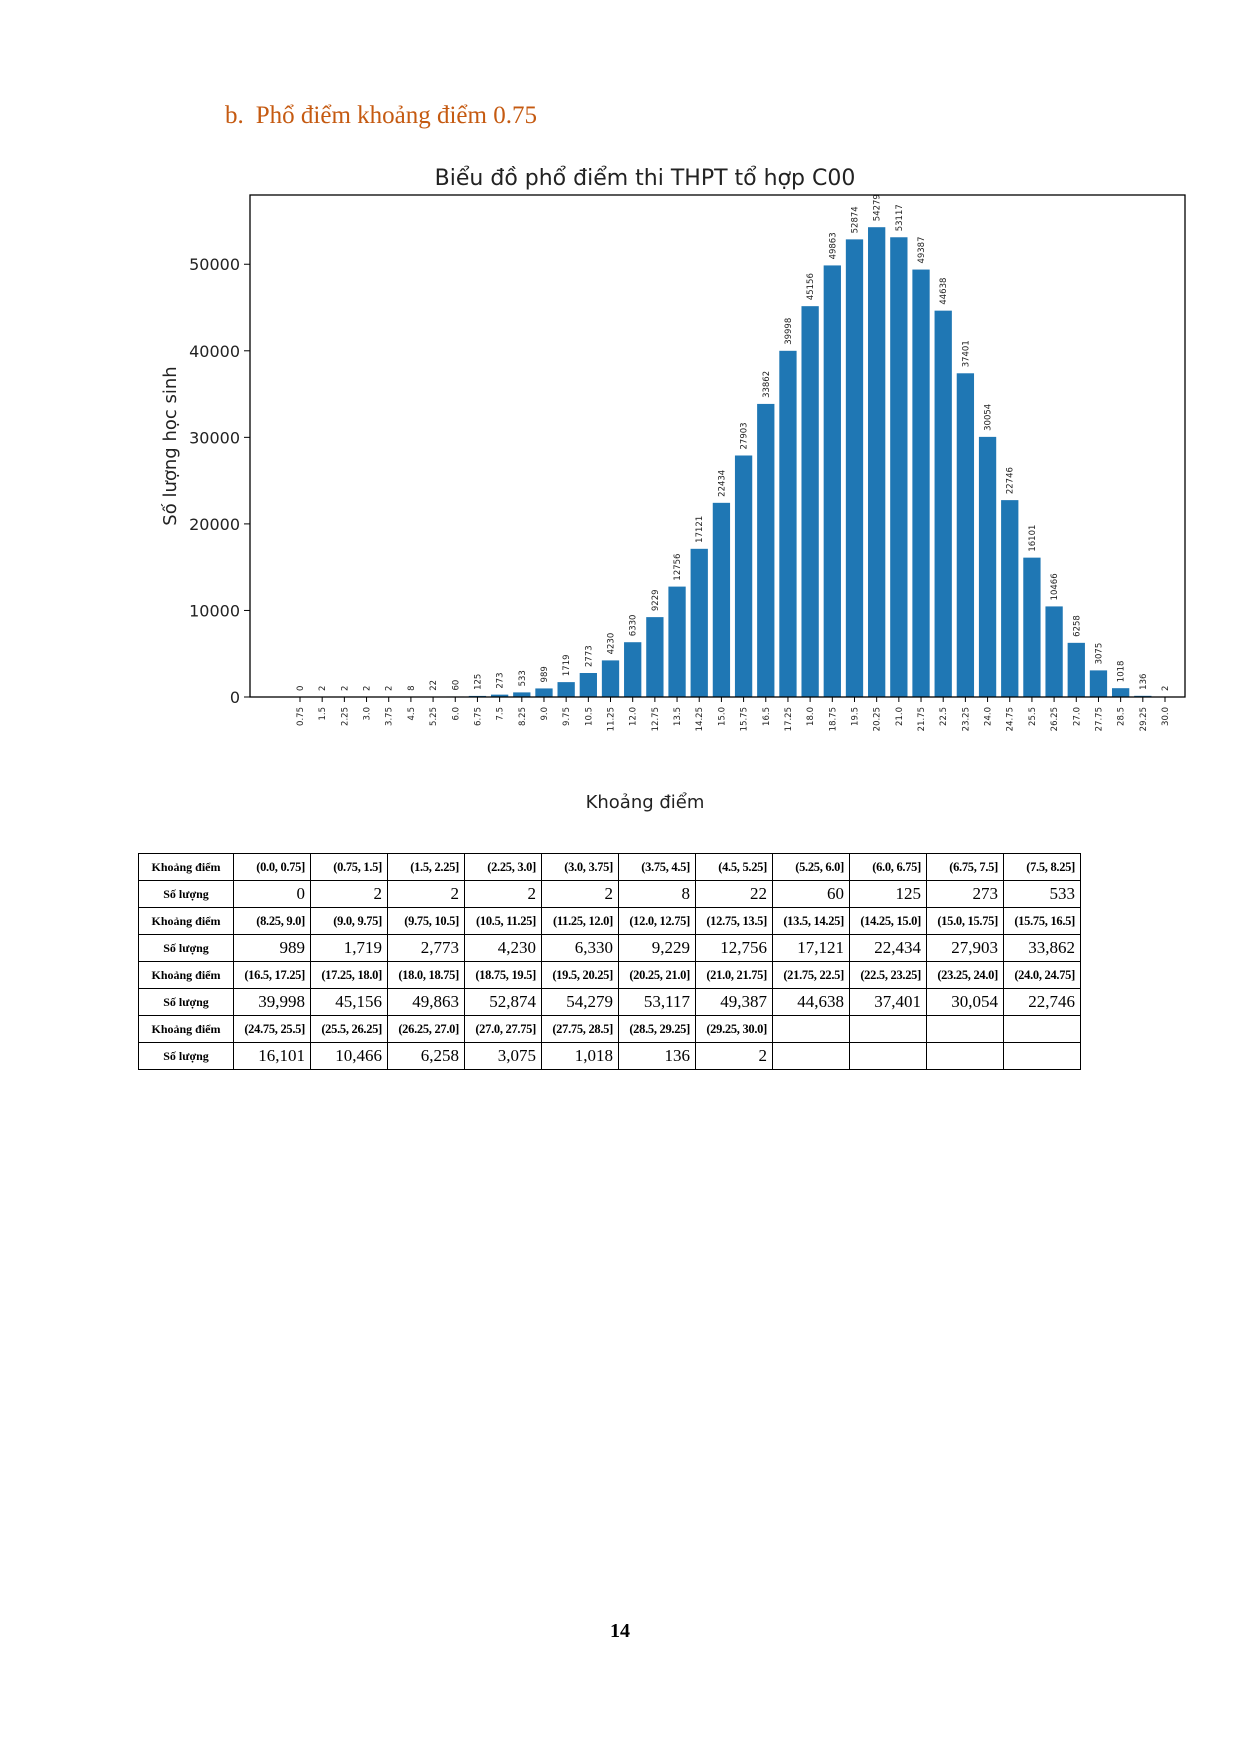 The height and width of the screenshot is (1754, 1240). Describe the element at coordinates (1033, 716) in the screenshot. I see `x-tick-label: 25.5` at that location.